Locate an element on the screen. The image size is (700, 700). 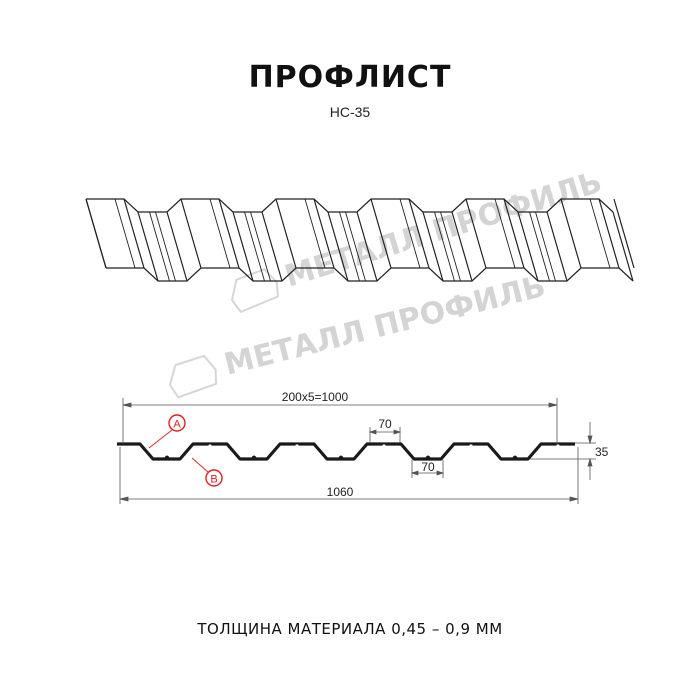
model-subtitle: НС-35 is located at coordinates (350, 112).